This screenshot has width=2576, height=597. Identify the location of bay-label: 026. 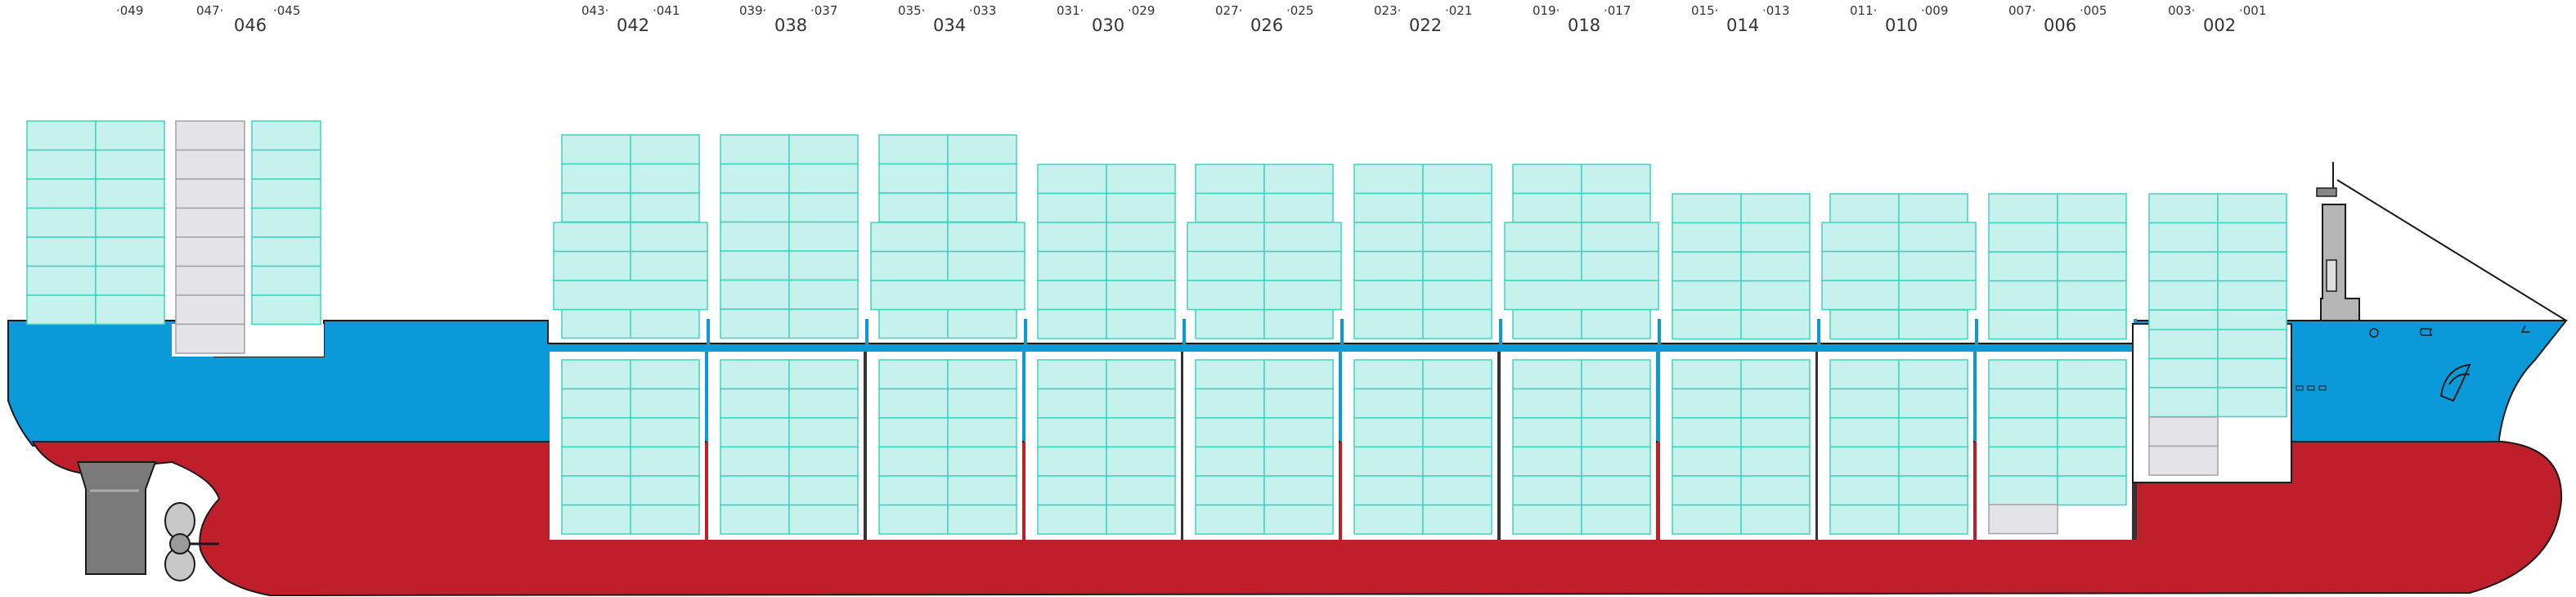
(1267, 25).